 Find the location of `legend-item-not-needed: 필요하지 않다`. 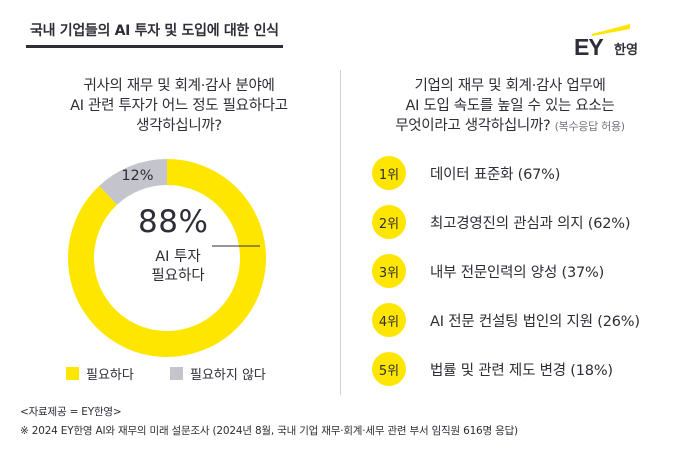

legend-item-not-needed: 필요하지 않다 is located at coordinates (218, 373).